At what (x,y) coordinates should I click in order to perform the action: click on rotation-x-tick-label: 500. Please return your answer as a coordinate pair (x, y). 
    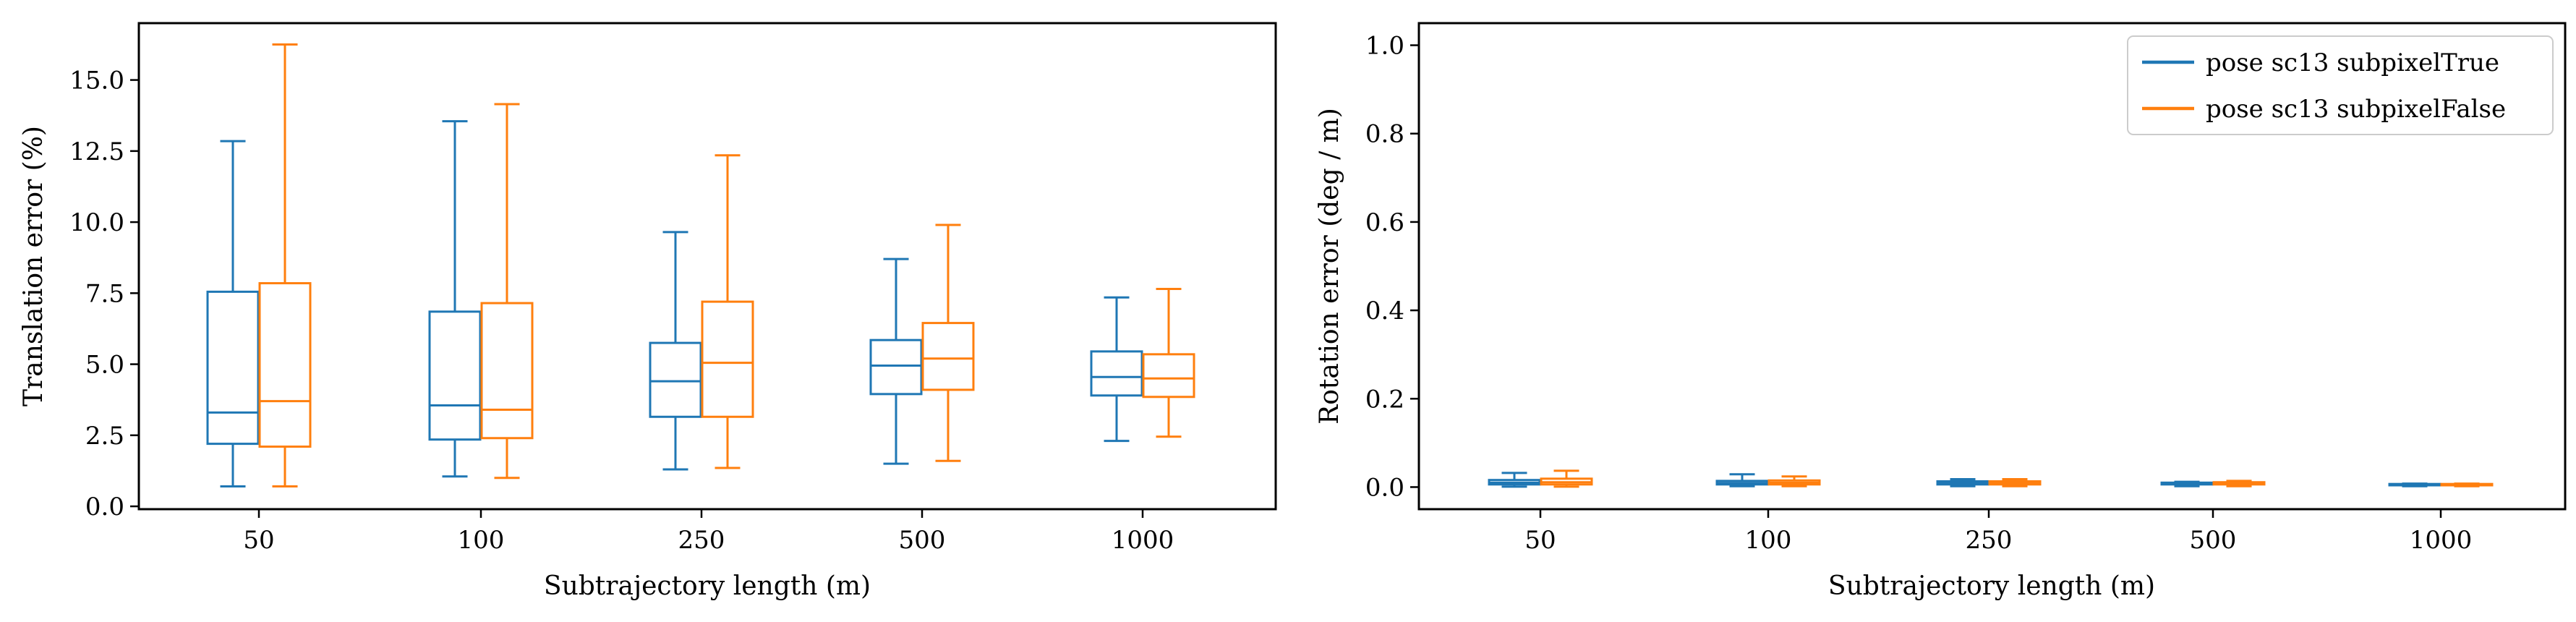
    Looking at the image, I should click on (2213, 540).